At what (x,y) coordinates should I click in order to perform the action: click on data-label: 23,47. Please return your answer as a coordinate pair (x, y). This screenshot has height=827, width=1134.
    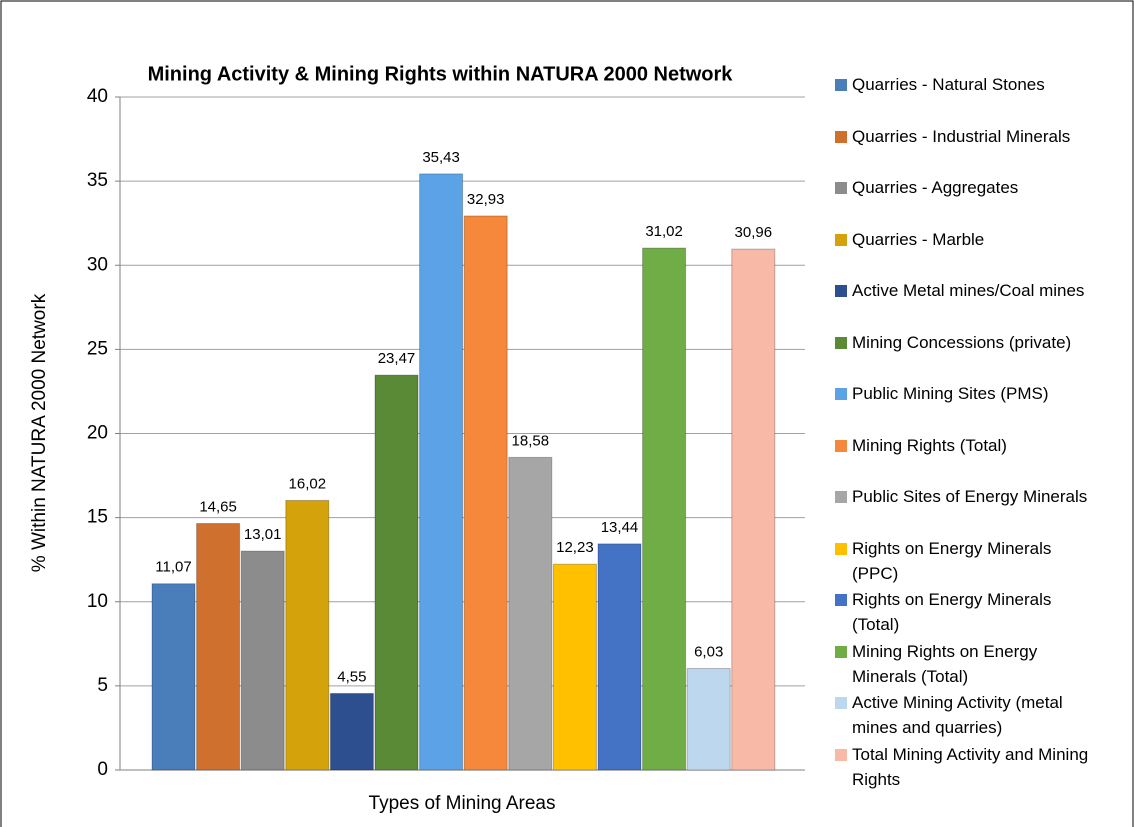
    Looking at the image, I should click on (397, 358).